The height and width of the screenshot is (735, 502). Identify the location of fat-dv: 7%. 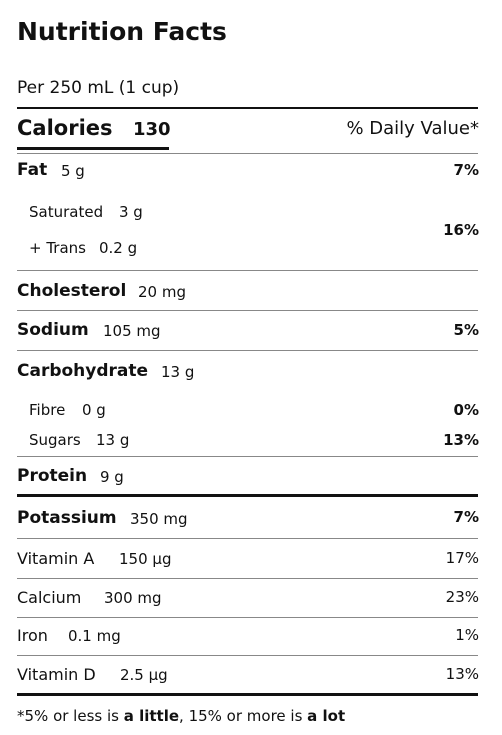
(466, 170).